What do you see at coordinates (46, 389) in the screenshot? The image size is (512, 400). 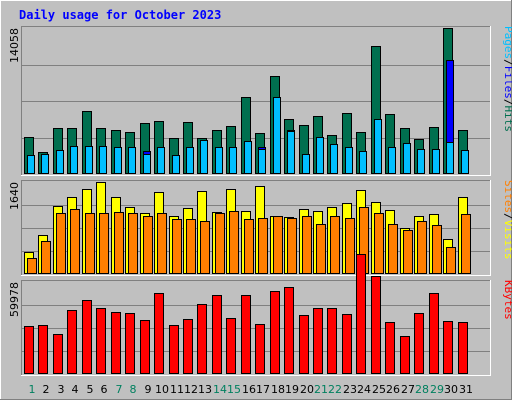 I see `x-tick-day-2: 2` at bounding box center [46, 389].